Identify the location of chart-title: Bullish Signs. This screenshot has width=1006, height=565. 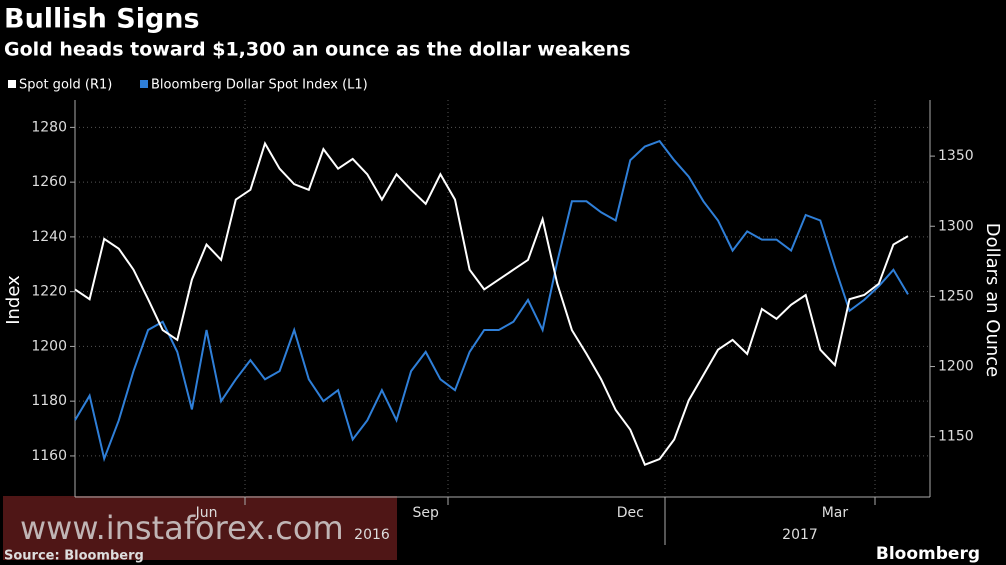
(102, 19).